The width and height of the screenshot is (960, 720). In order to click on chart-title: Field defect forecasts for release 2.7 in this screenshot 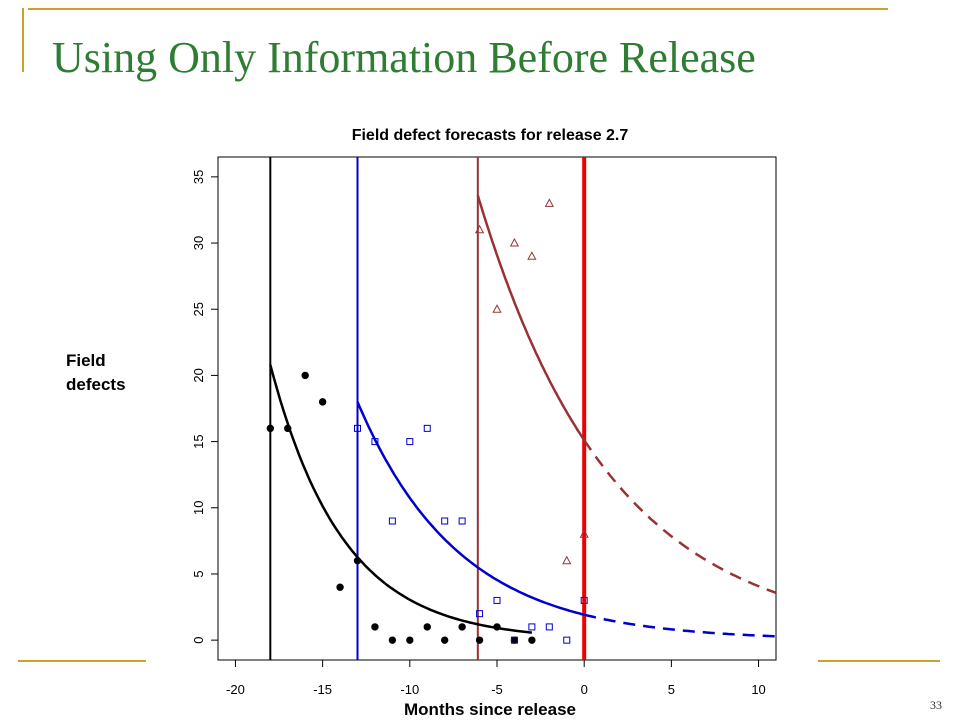, I will do `click(490, 135)`.